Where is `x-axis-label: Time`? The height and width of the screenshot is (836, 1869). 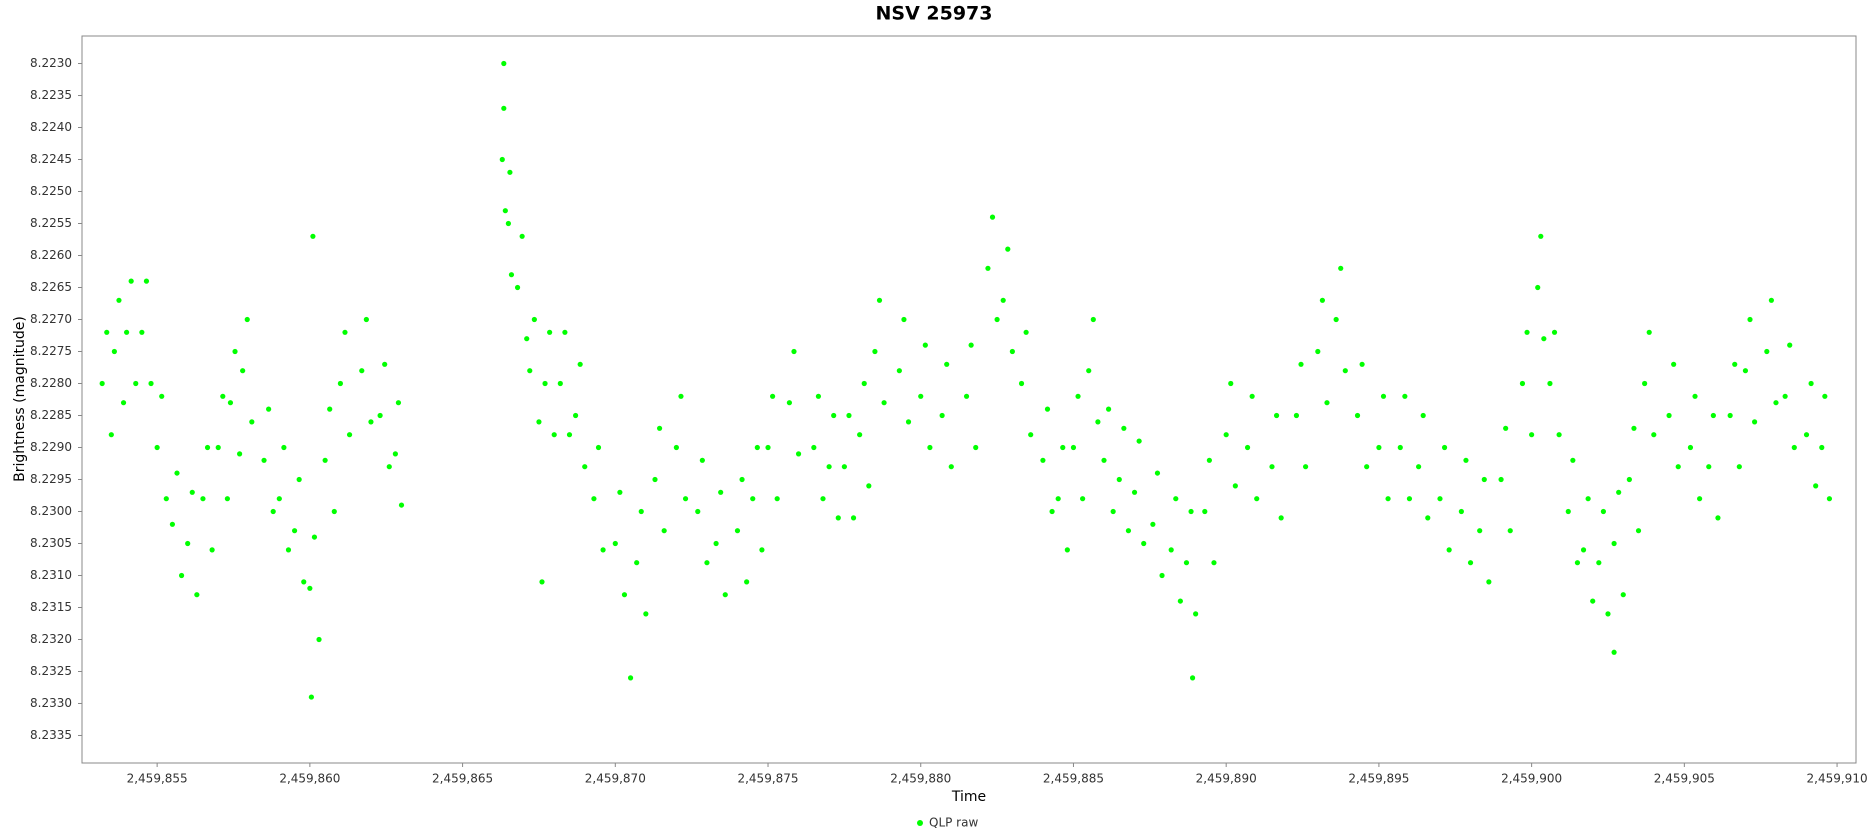 x-axis-label: Time is located at coordinates (968, 797).